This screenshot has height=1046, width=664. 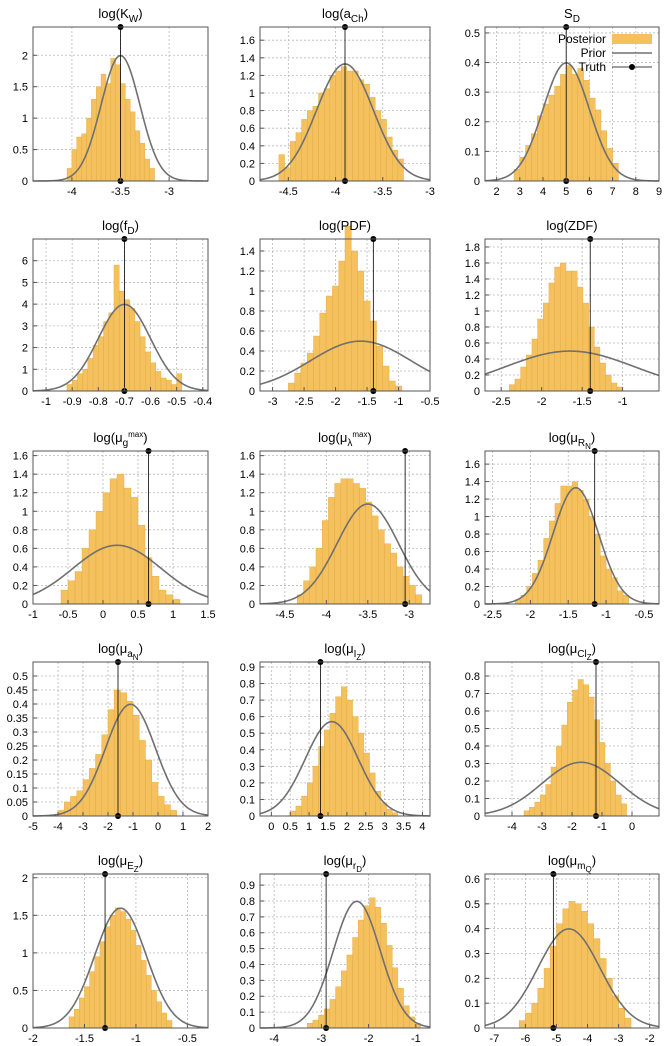 I want to click on panel-13: -2 -1.5 -1 -0.5 0 0.5 1 1.5 2 log(μEZ), so click(x=111, y=949).